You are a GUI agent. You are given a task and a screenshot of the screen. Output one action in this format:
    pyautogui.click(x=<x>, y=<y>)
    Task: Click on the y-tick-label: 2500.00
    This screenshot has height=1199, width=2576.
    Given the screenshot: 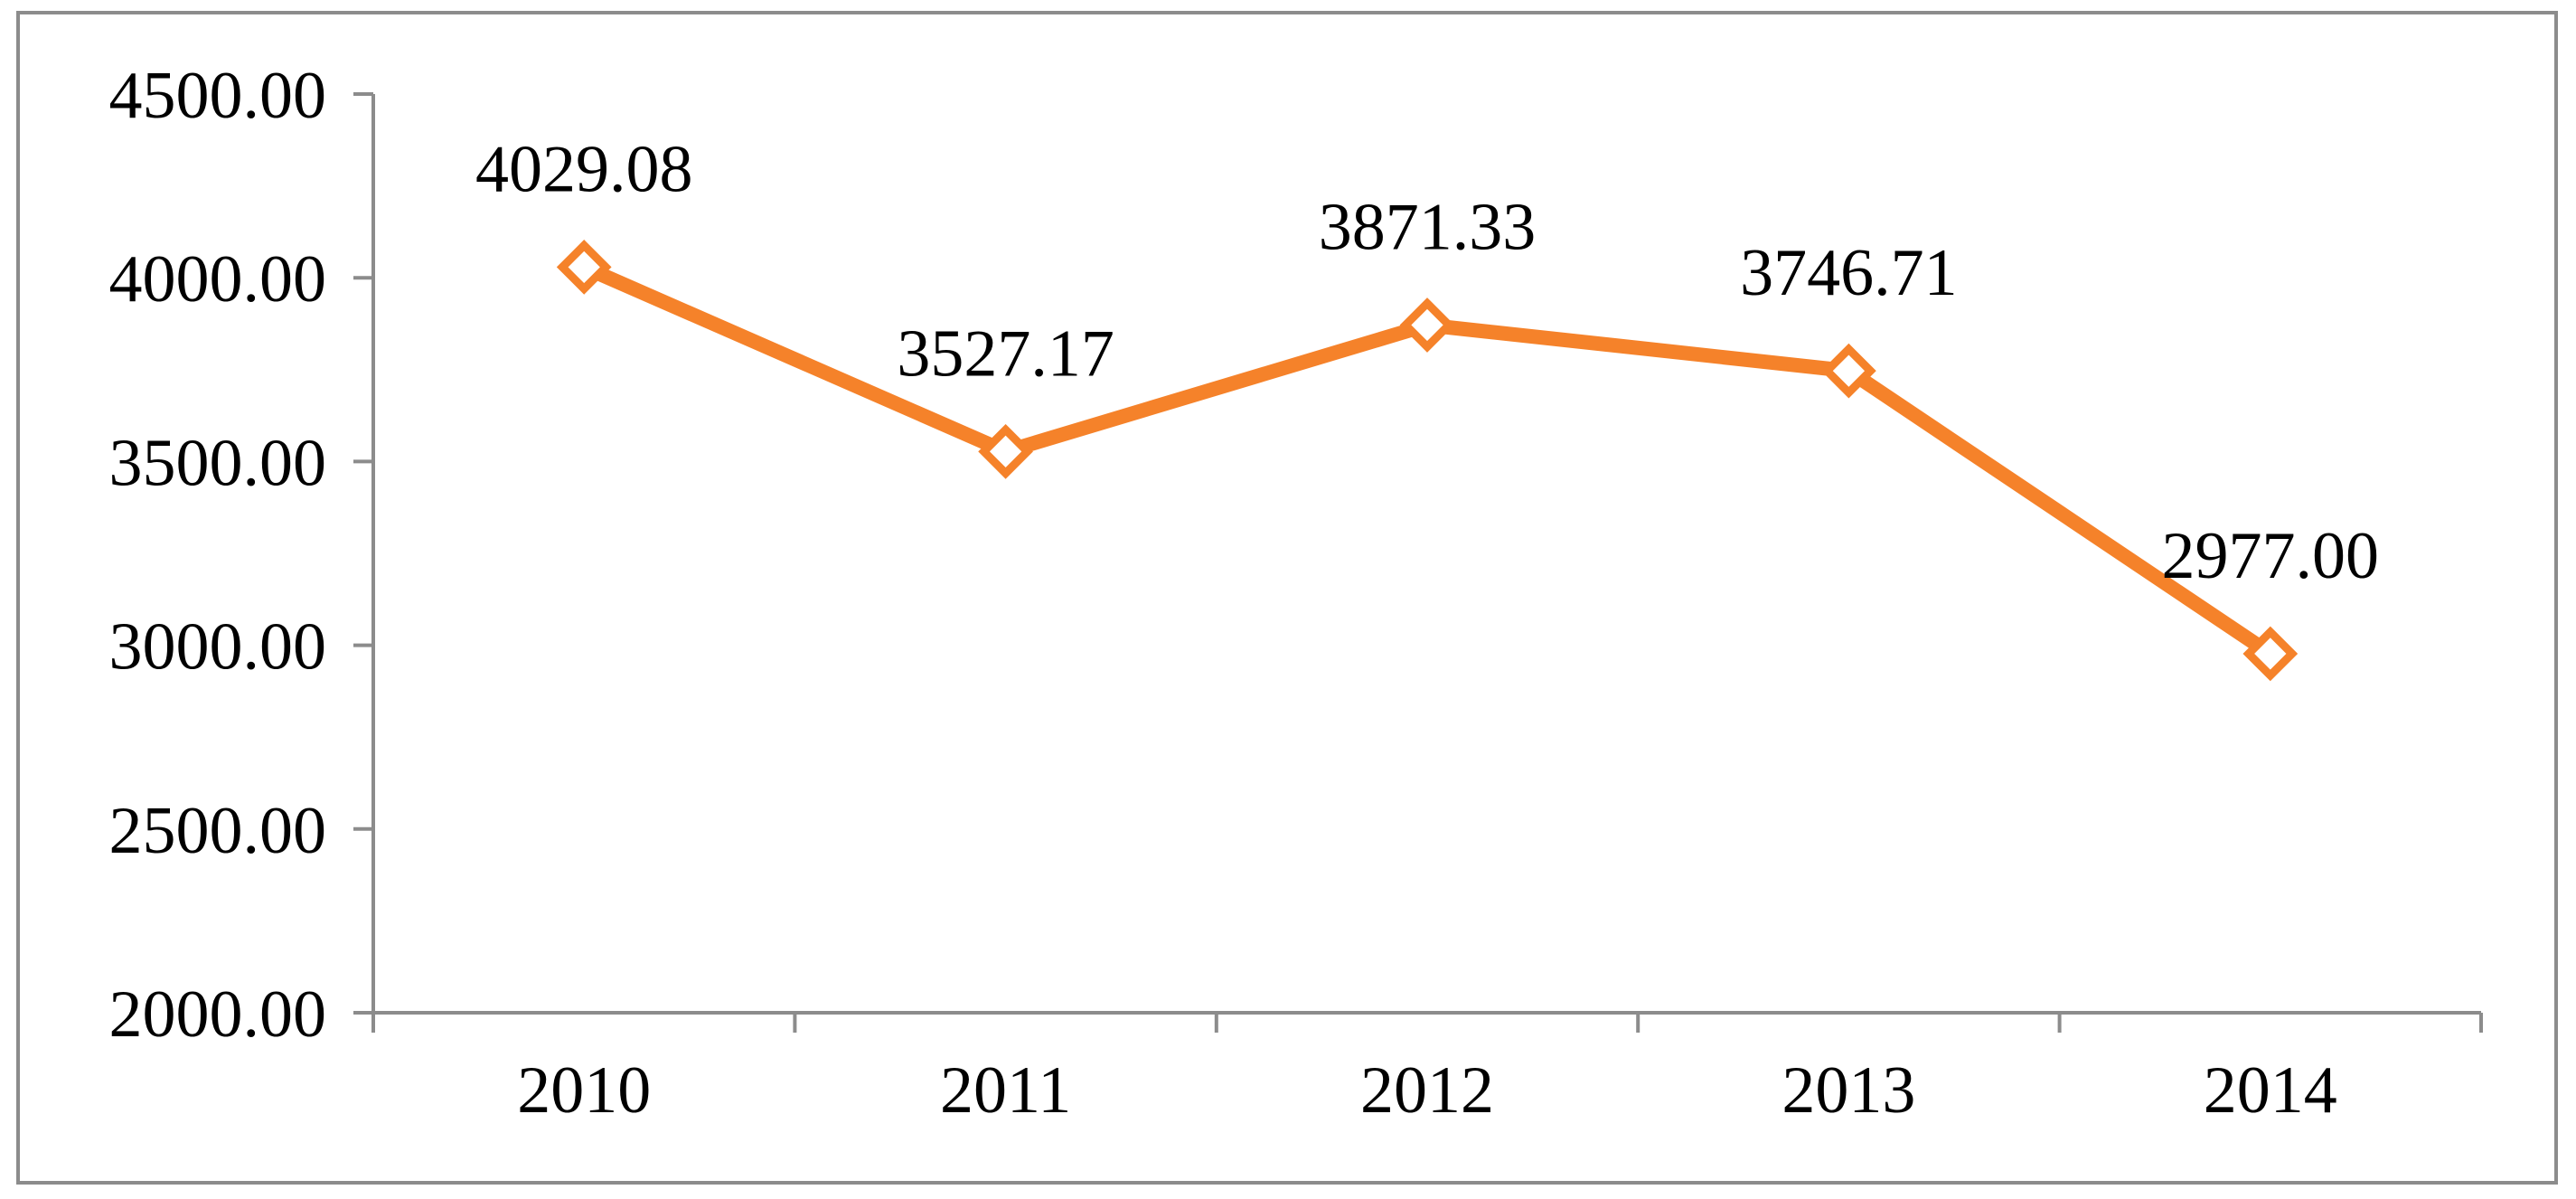 What is the action you would take?
    pyautogui.click(x=218, y=831)
    